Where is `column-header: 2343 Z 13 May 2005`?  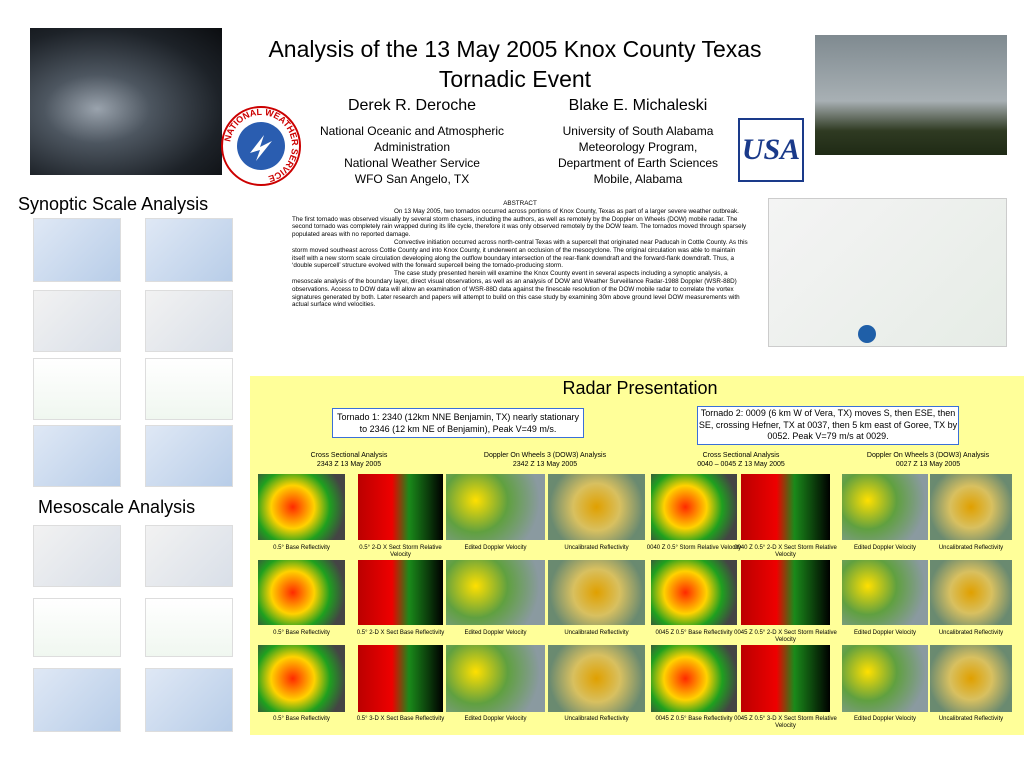 column-header: 2343 Z 13 May 2005 is located at coordinates (349, 464).